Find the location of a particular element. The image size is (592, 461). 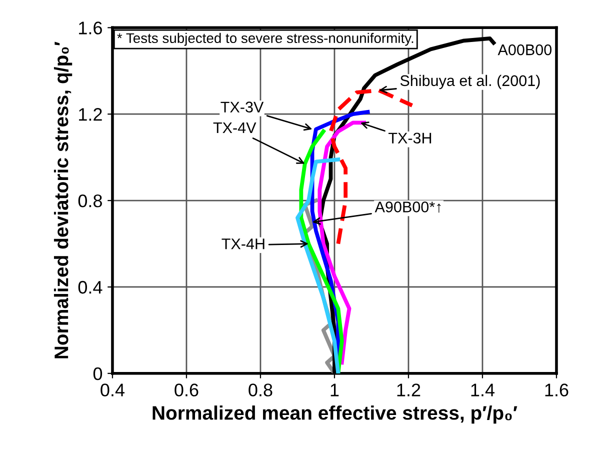

annotation: Shibuya et al. (2001) is located at coordinates (470, 82).